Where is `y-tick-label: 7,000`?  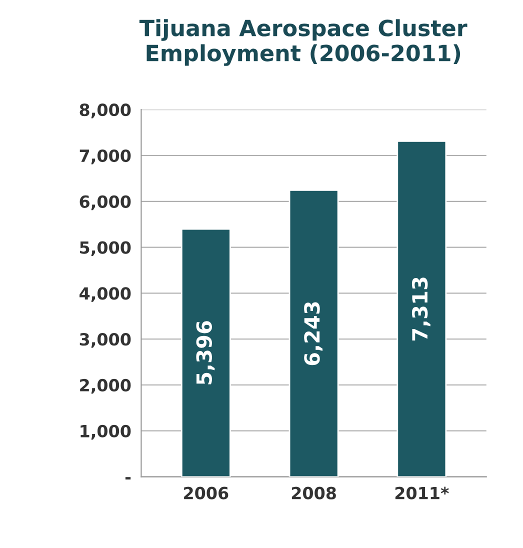 y-tick-label: 7,000 is located at coordinates (105, 156).